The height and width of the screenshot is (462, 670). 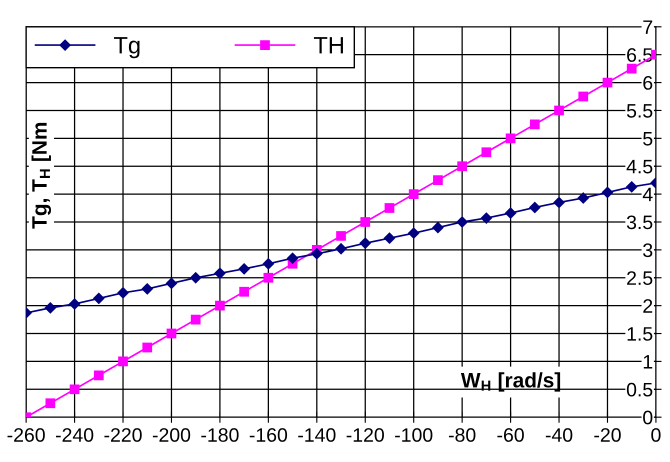 What do you see at coordinates (647, 417) in the screenshot?
I see `y-tick-label: 0` at bounding box center [647, 417].